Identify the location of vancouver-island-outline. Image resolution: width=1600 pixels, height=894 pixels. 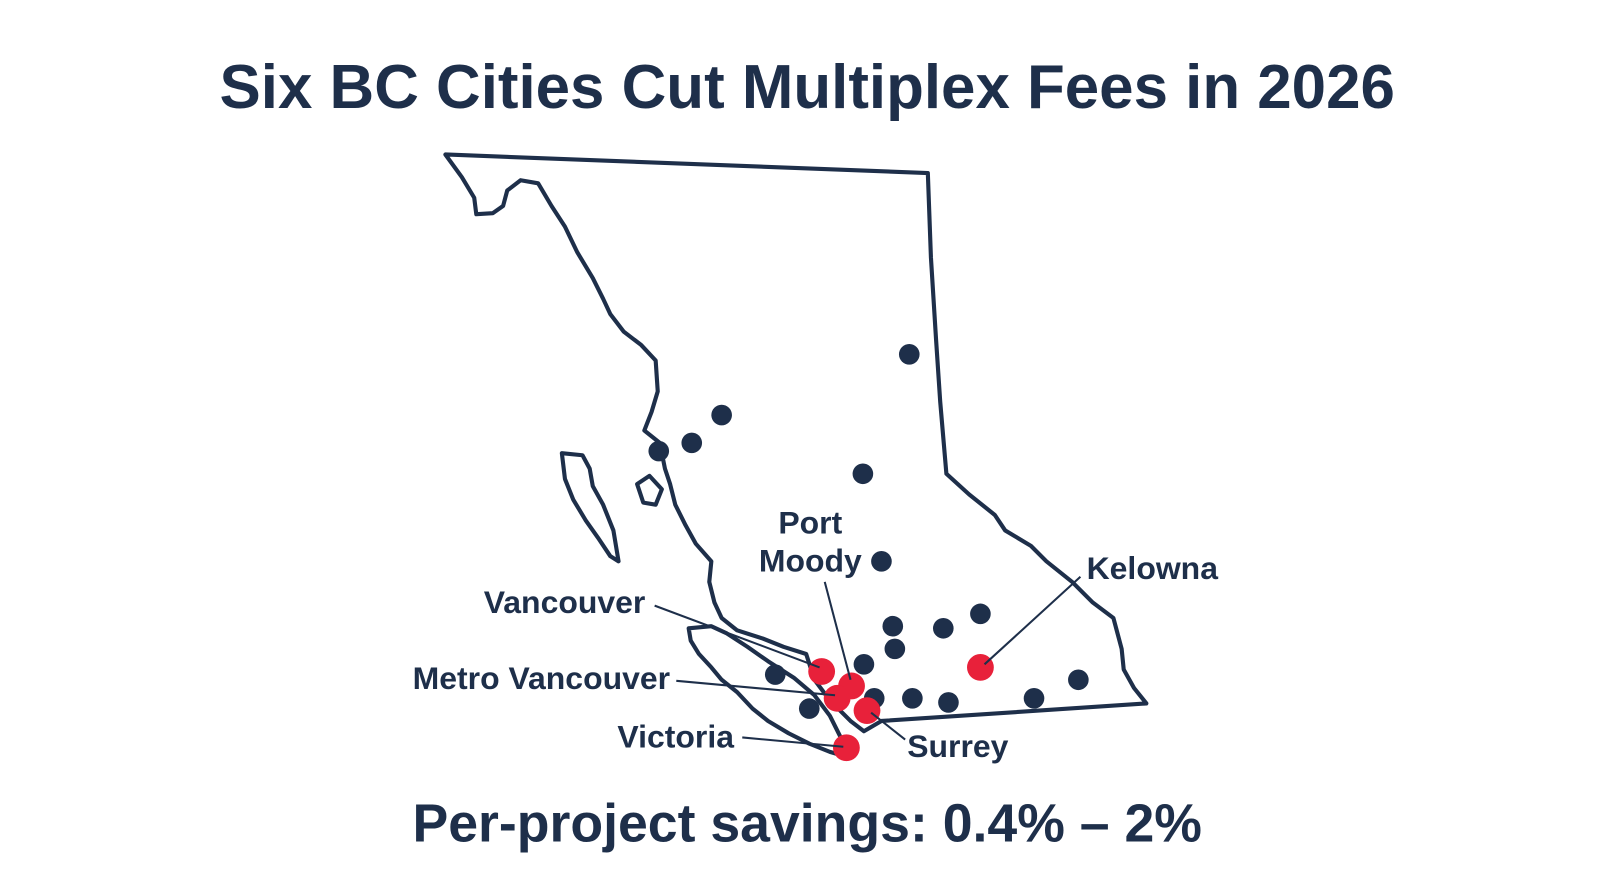
(768, 692).